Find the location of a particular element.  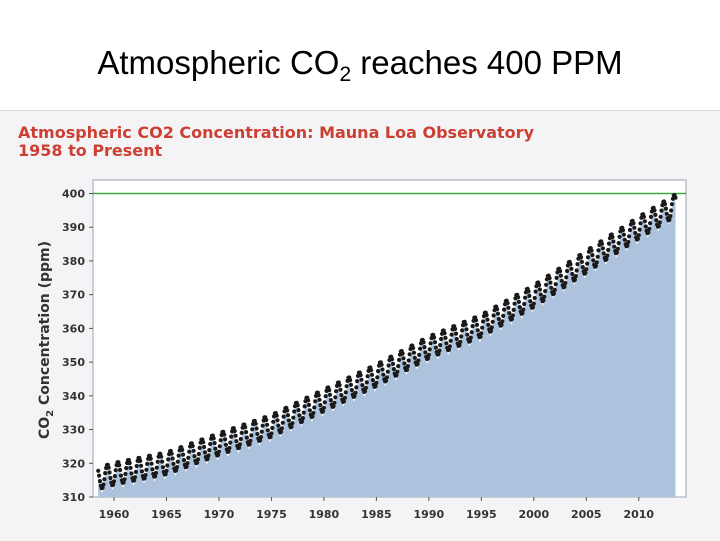

slide-title-suffix: reaches 400 PPM is located at coordinates (487, 62).